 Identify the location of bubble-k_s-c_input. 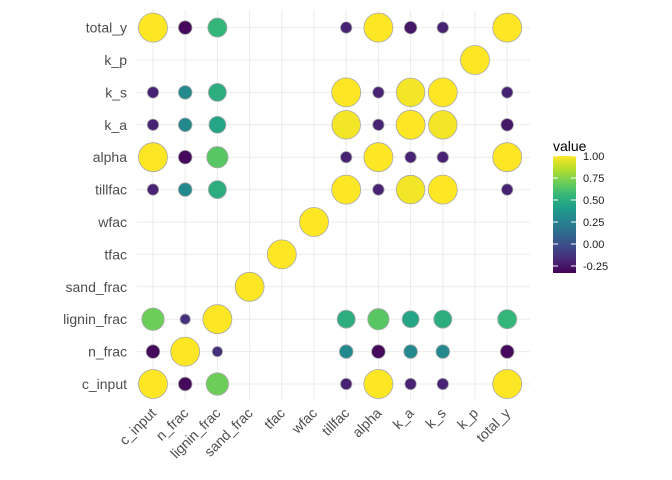
(442, 384).